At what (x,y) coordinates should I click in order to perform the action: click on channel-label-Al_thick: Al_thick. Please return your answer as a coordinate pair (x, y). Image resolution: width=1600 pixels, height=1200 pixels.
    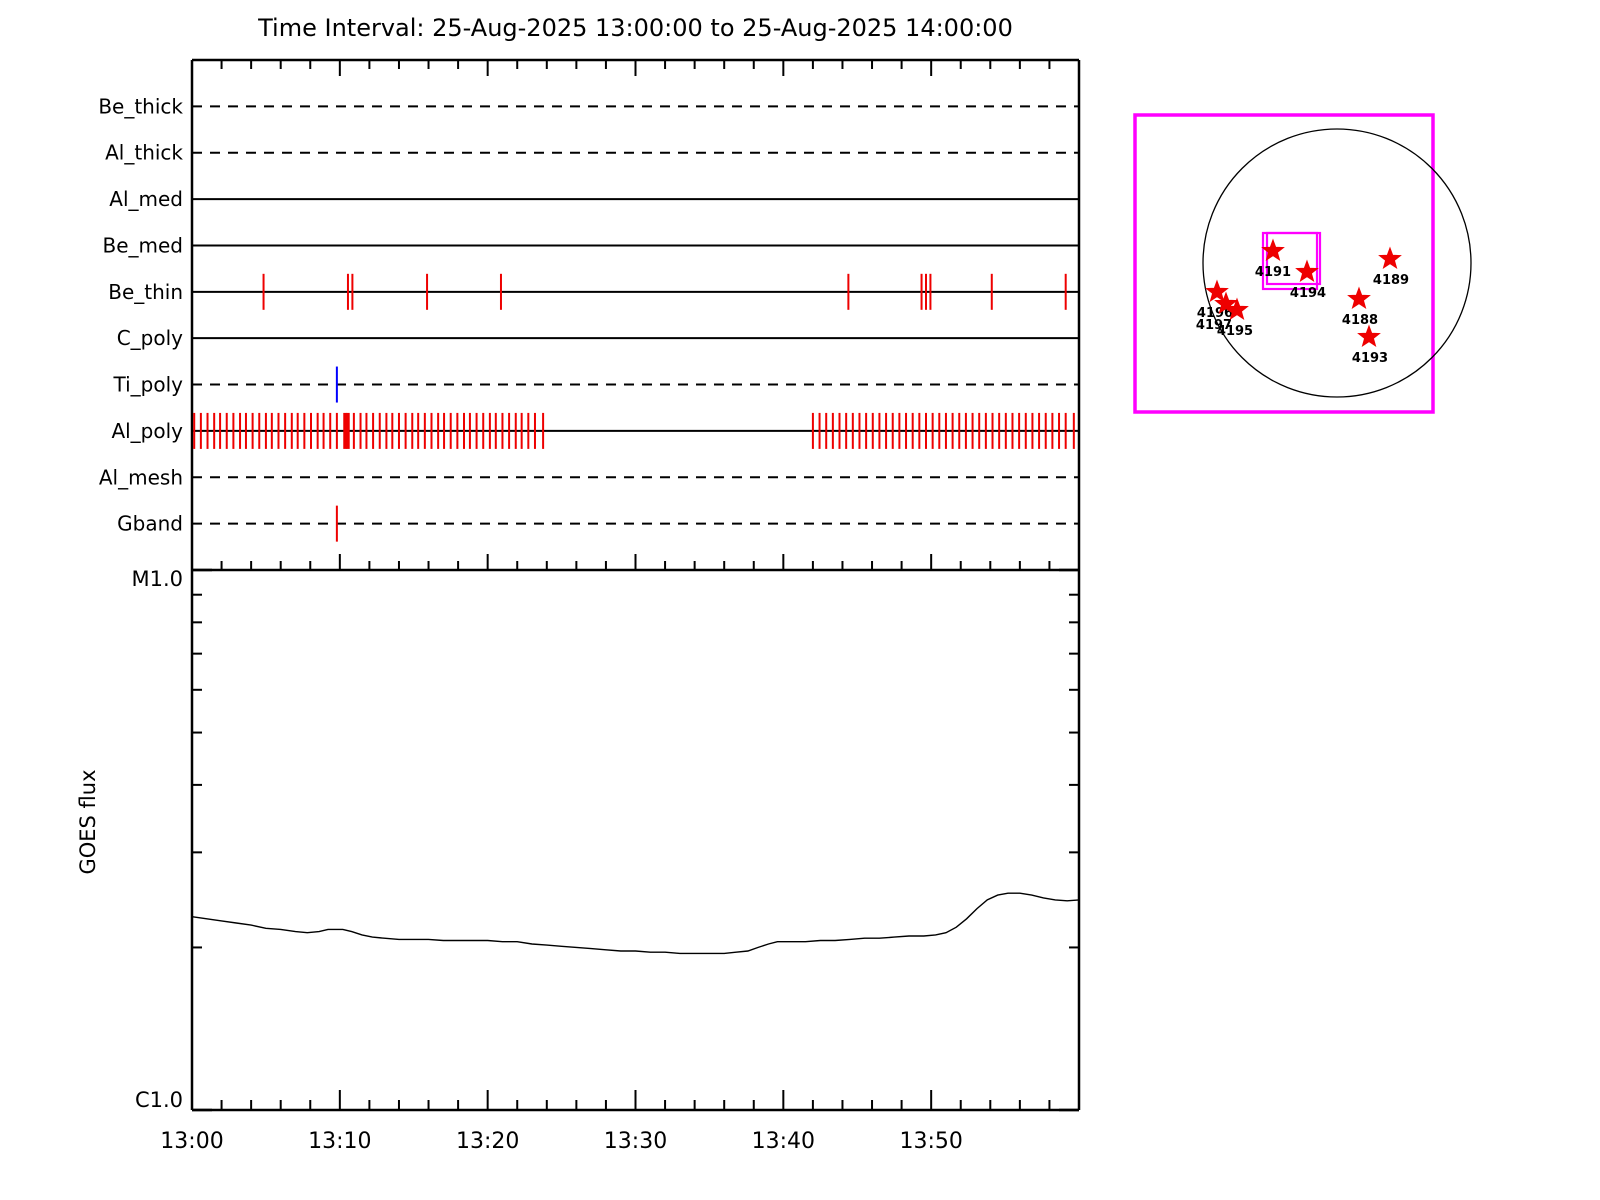
    Looking at the image, I should click on (144, 153).